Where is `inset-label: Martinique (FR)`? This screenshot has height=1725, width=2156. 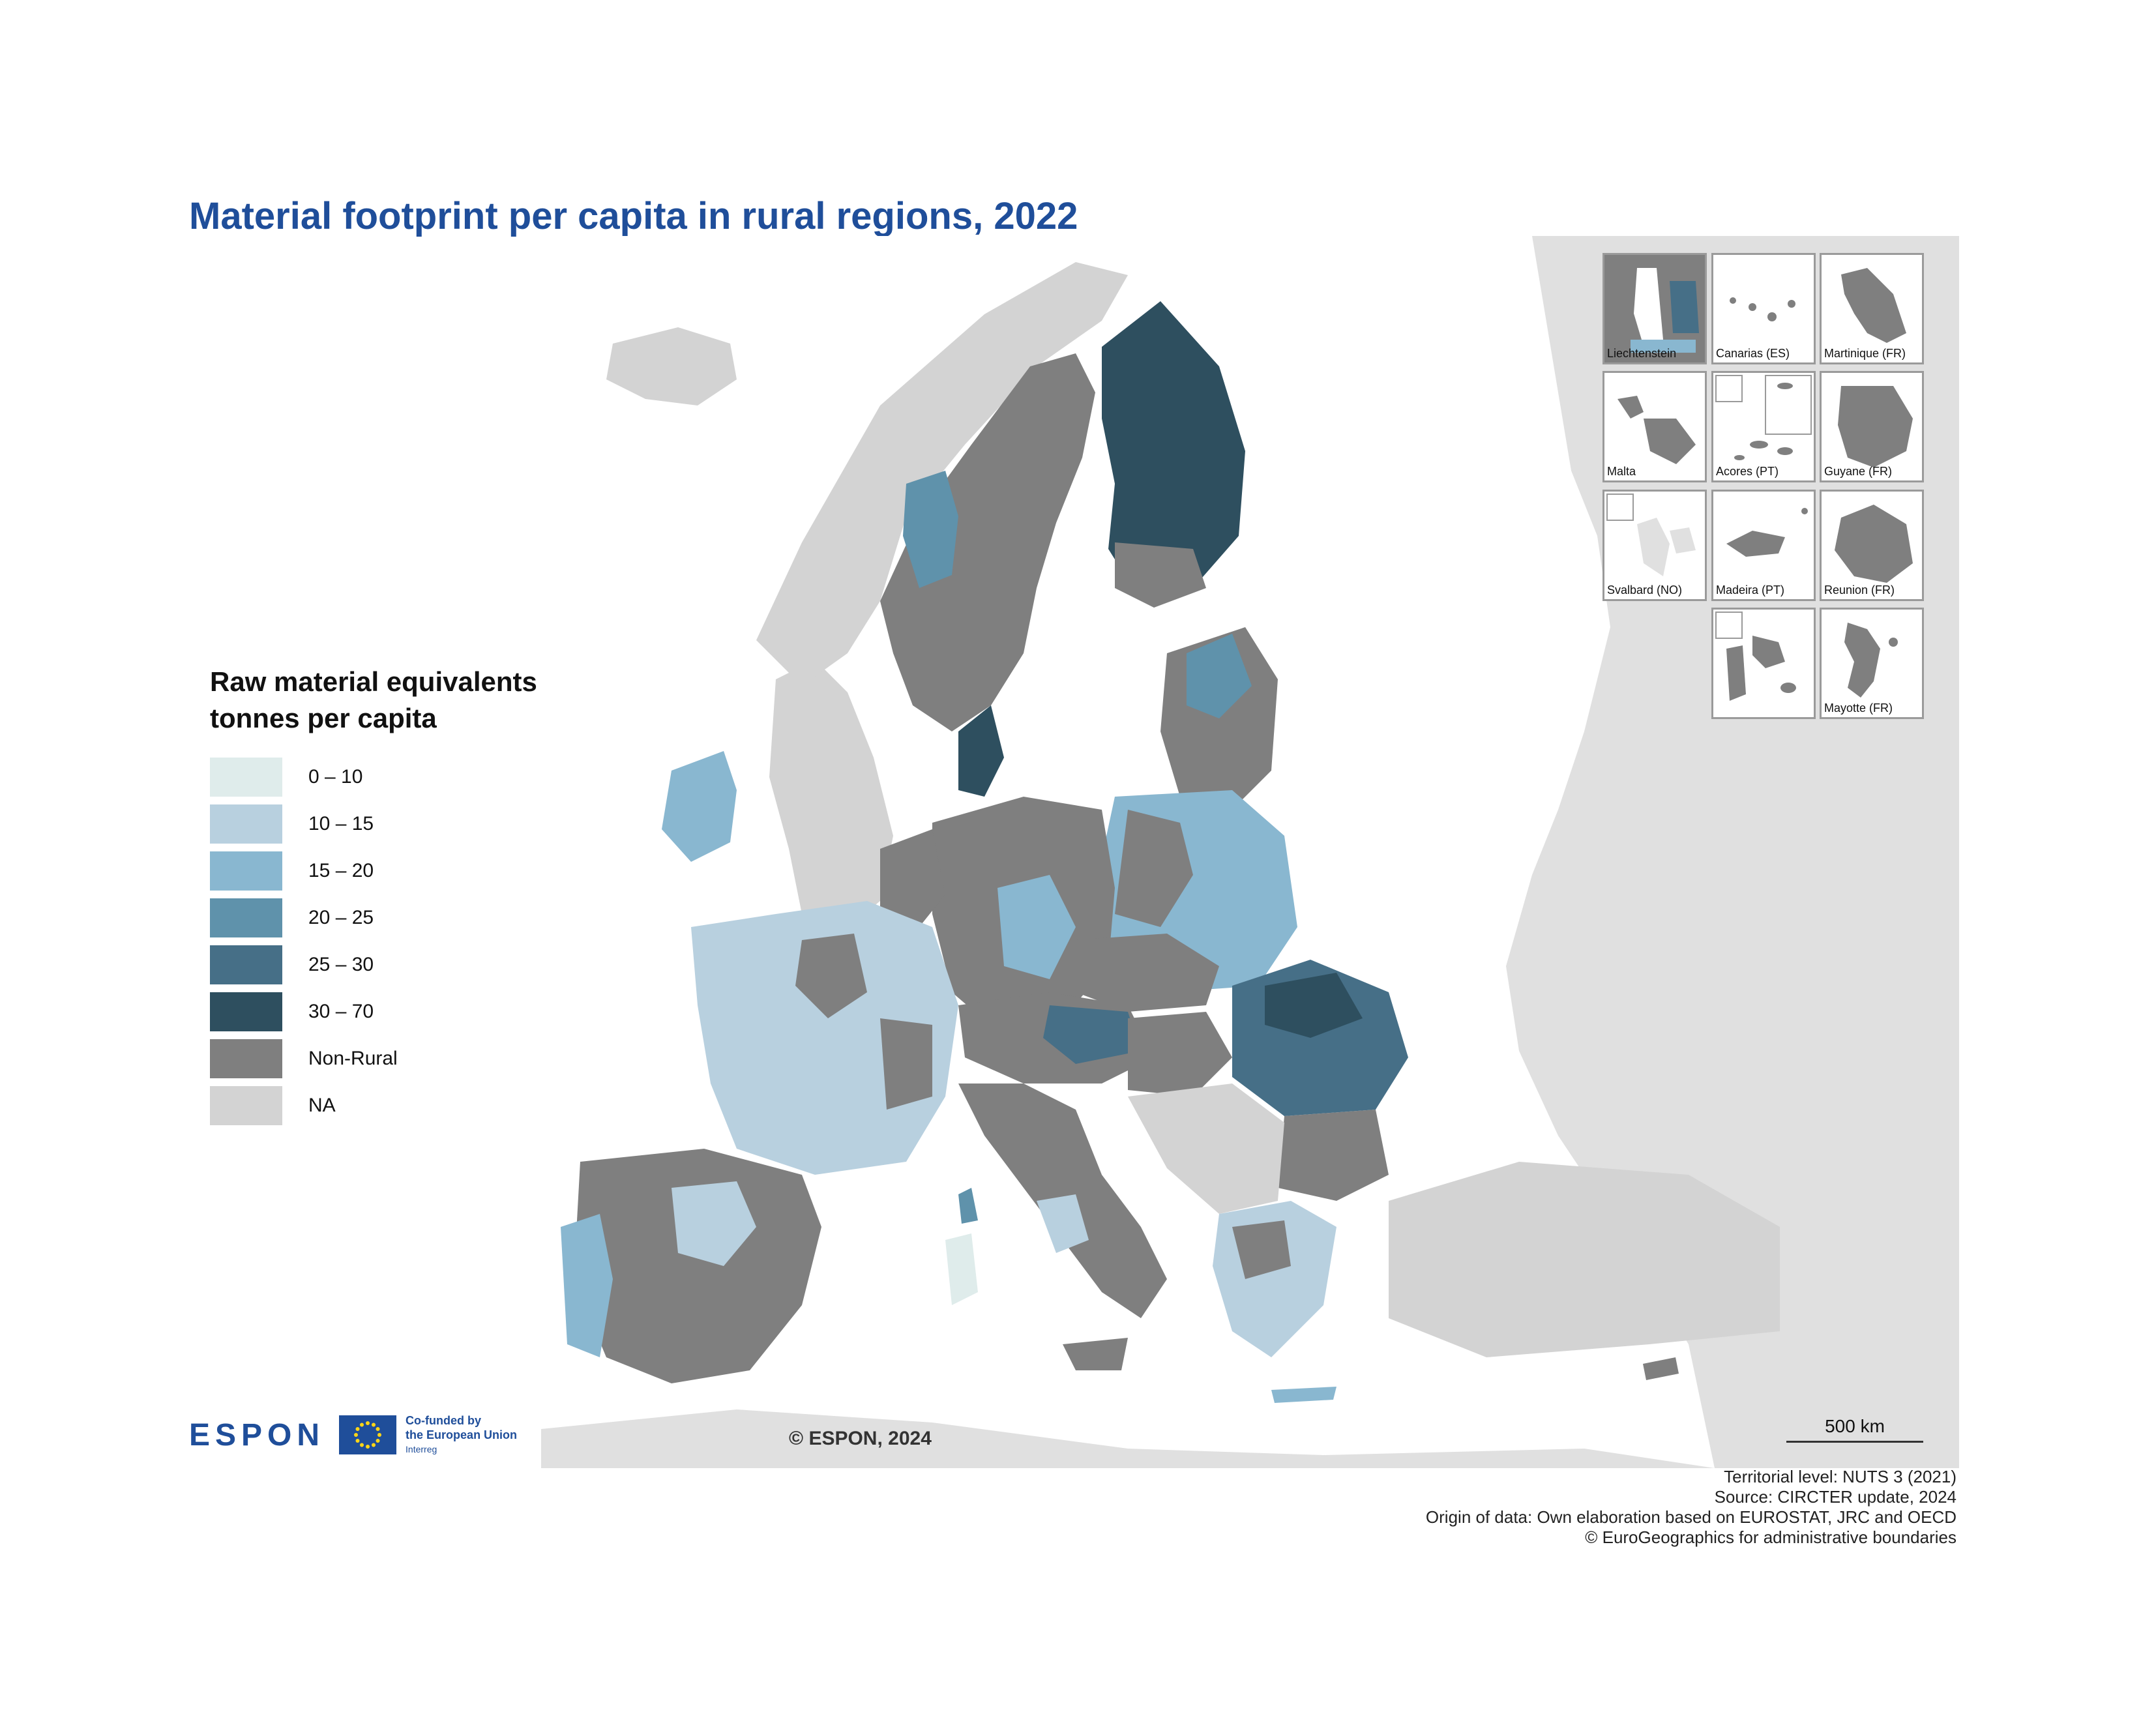 inset-label: Martinique (FR) is located at coordinates (1865, 353).